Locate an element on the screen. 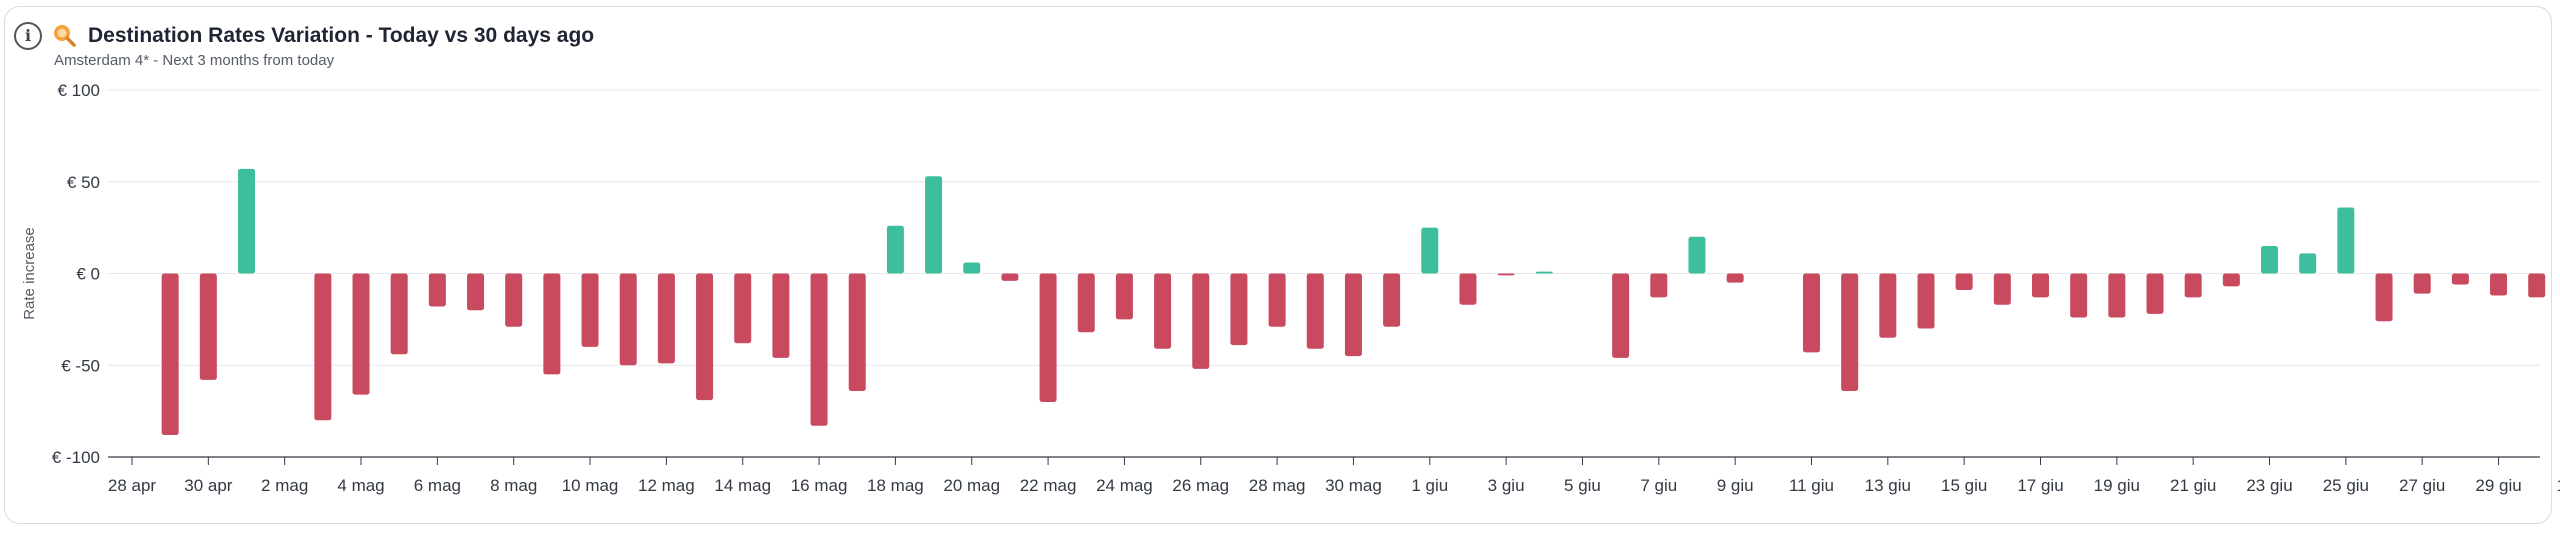  x-tick-label: 7 giu is located at coordinates (1658, 485).